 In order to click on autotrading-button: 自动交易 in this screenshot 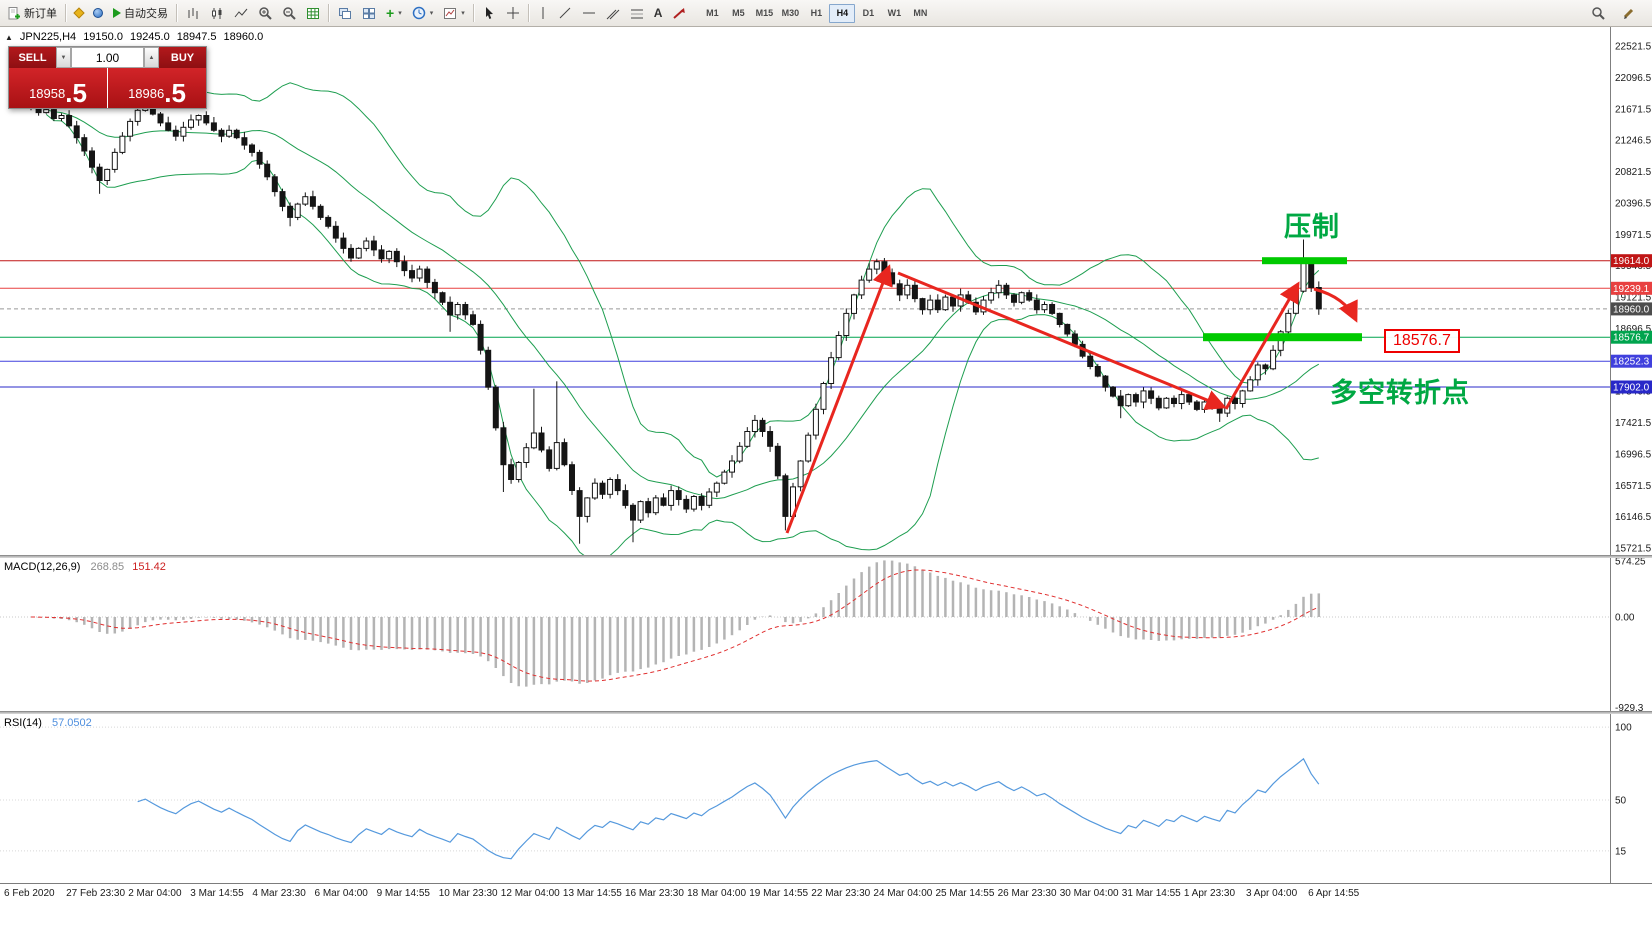, I will do `click(140, 13)`.